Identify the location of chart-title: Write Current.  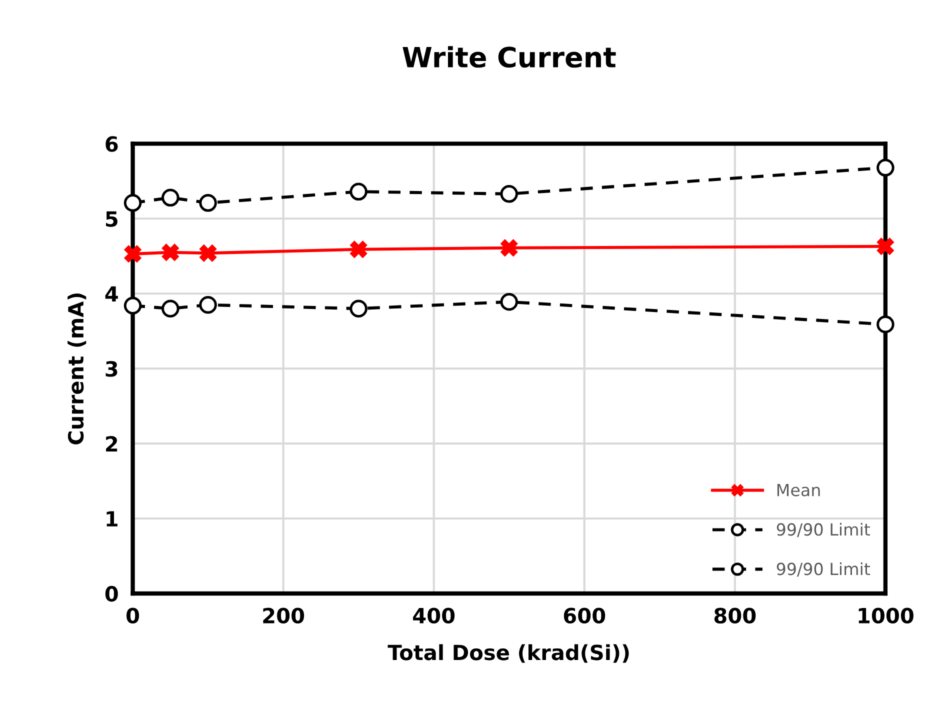
(509, 57).